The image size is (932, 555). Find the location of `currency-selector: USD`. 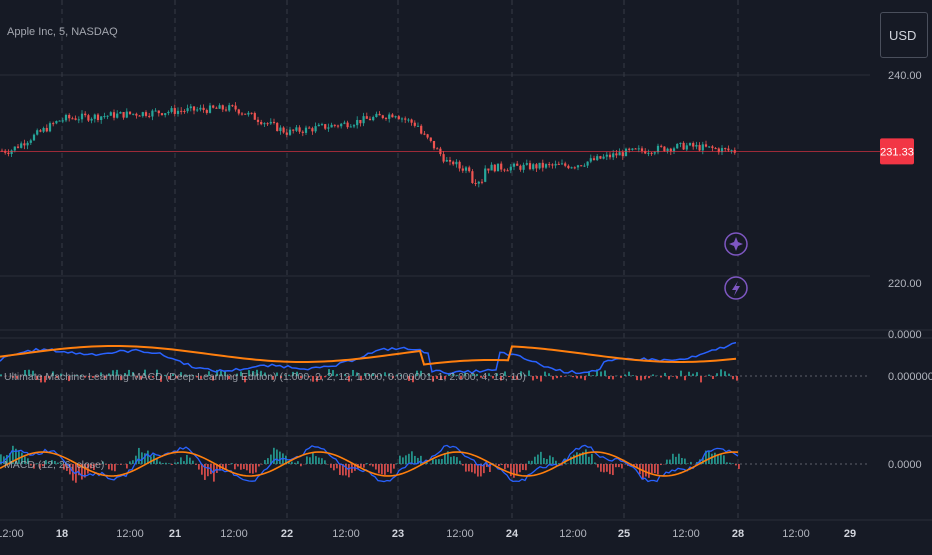

currency-selector: USD is located at coordinates (904, 35).